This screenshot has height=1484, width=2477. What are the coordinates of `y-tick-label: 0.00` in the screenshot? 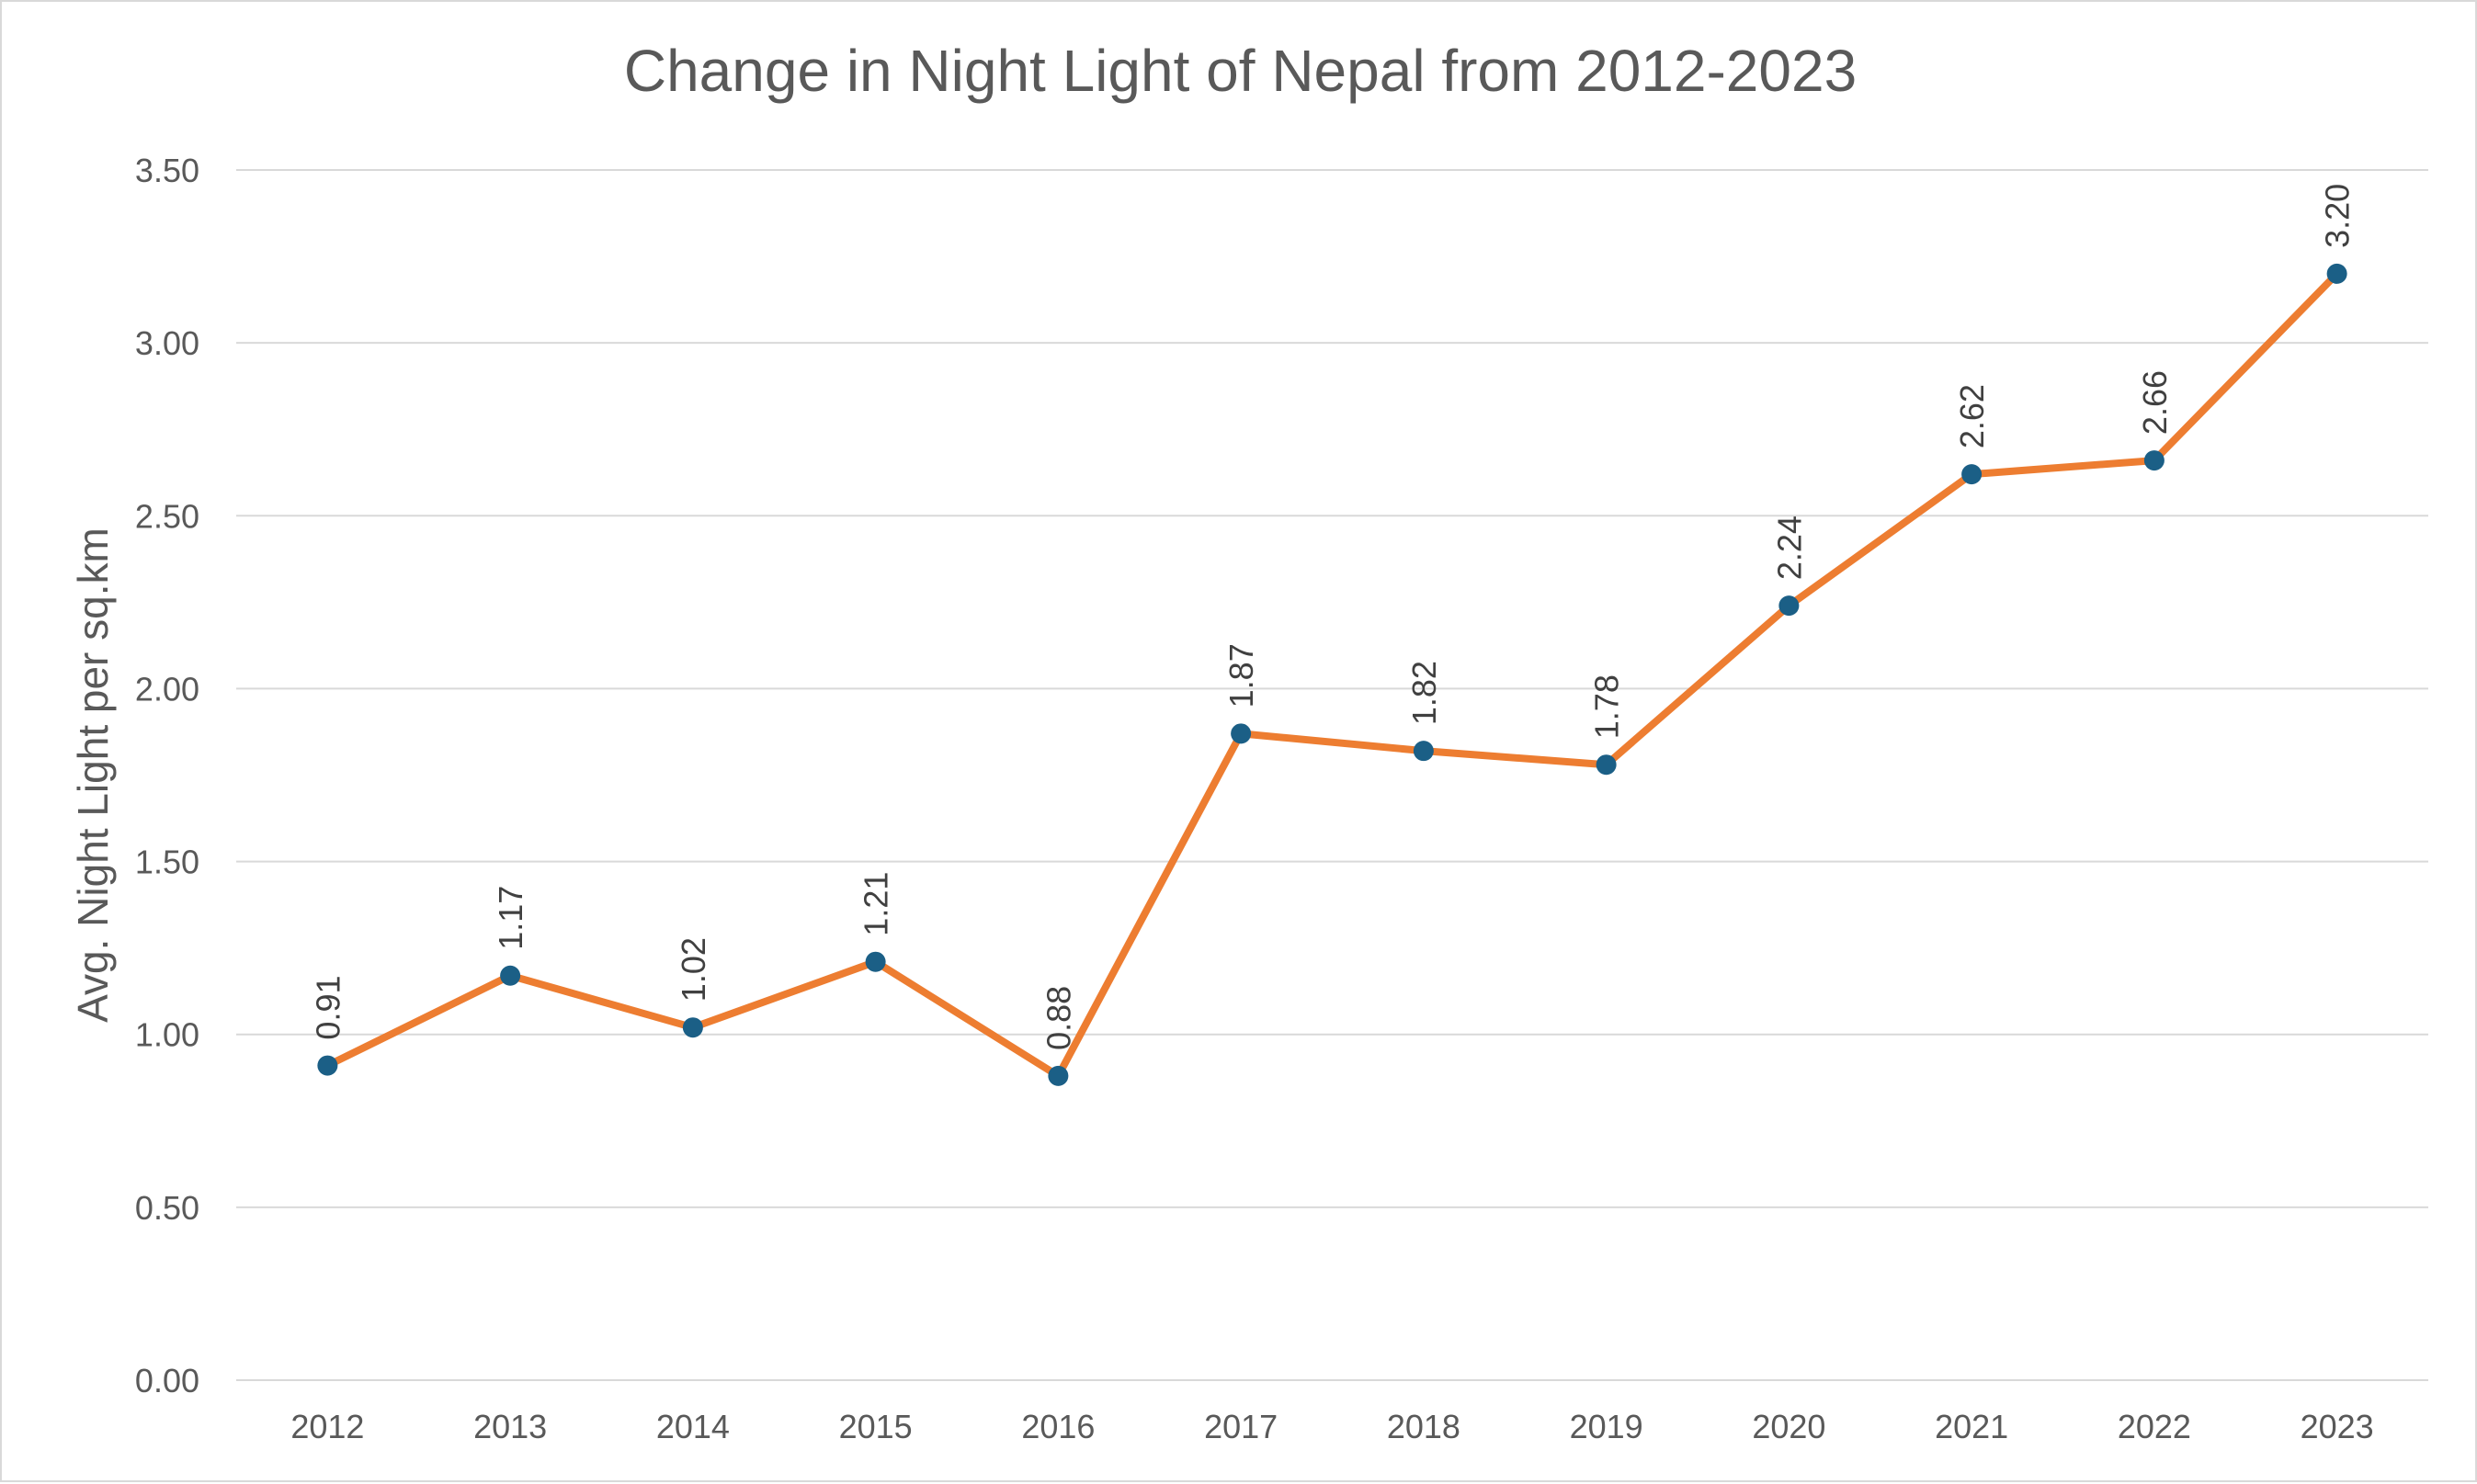 It's located at (167, 1380).